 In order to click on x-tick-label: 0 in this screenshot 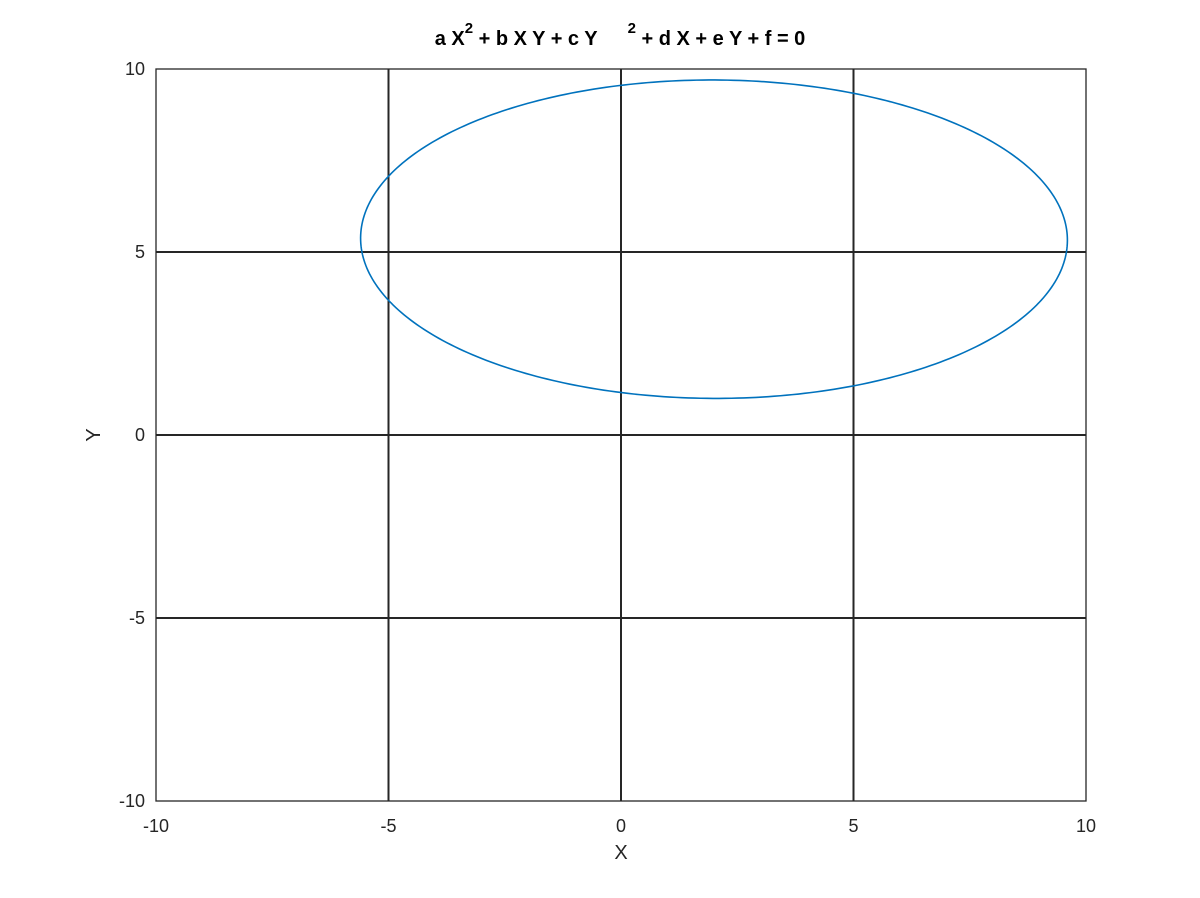, I will do `click(621, 826)`.